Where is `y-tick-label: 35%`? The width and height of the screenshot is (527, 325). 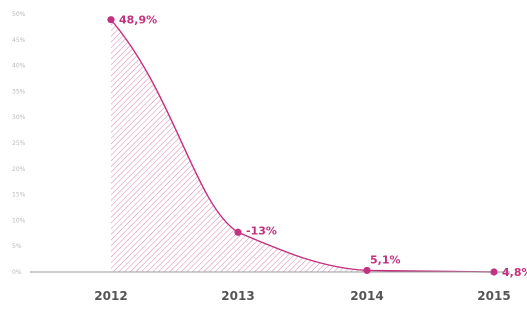 y-tick-label: 35% is located at coordinates (19, 91).